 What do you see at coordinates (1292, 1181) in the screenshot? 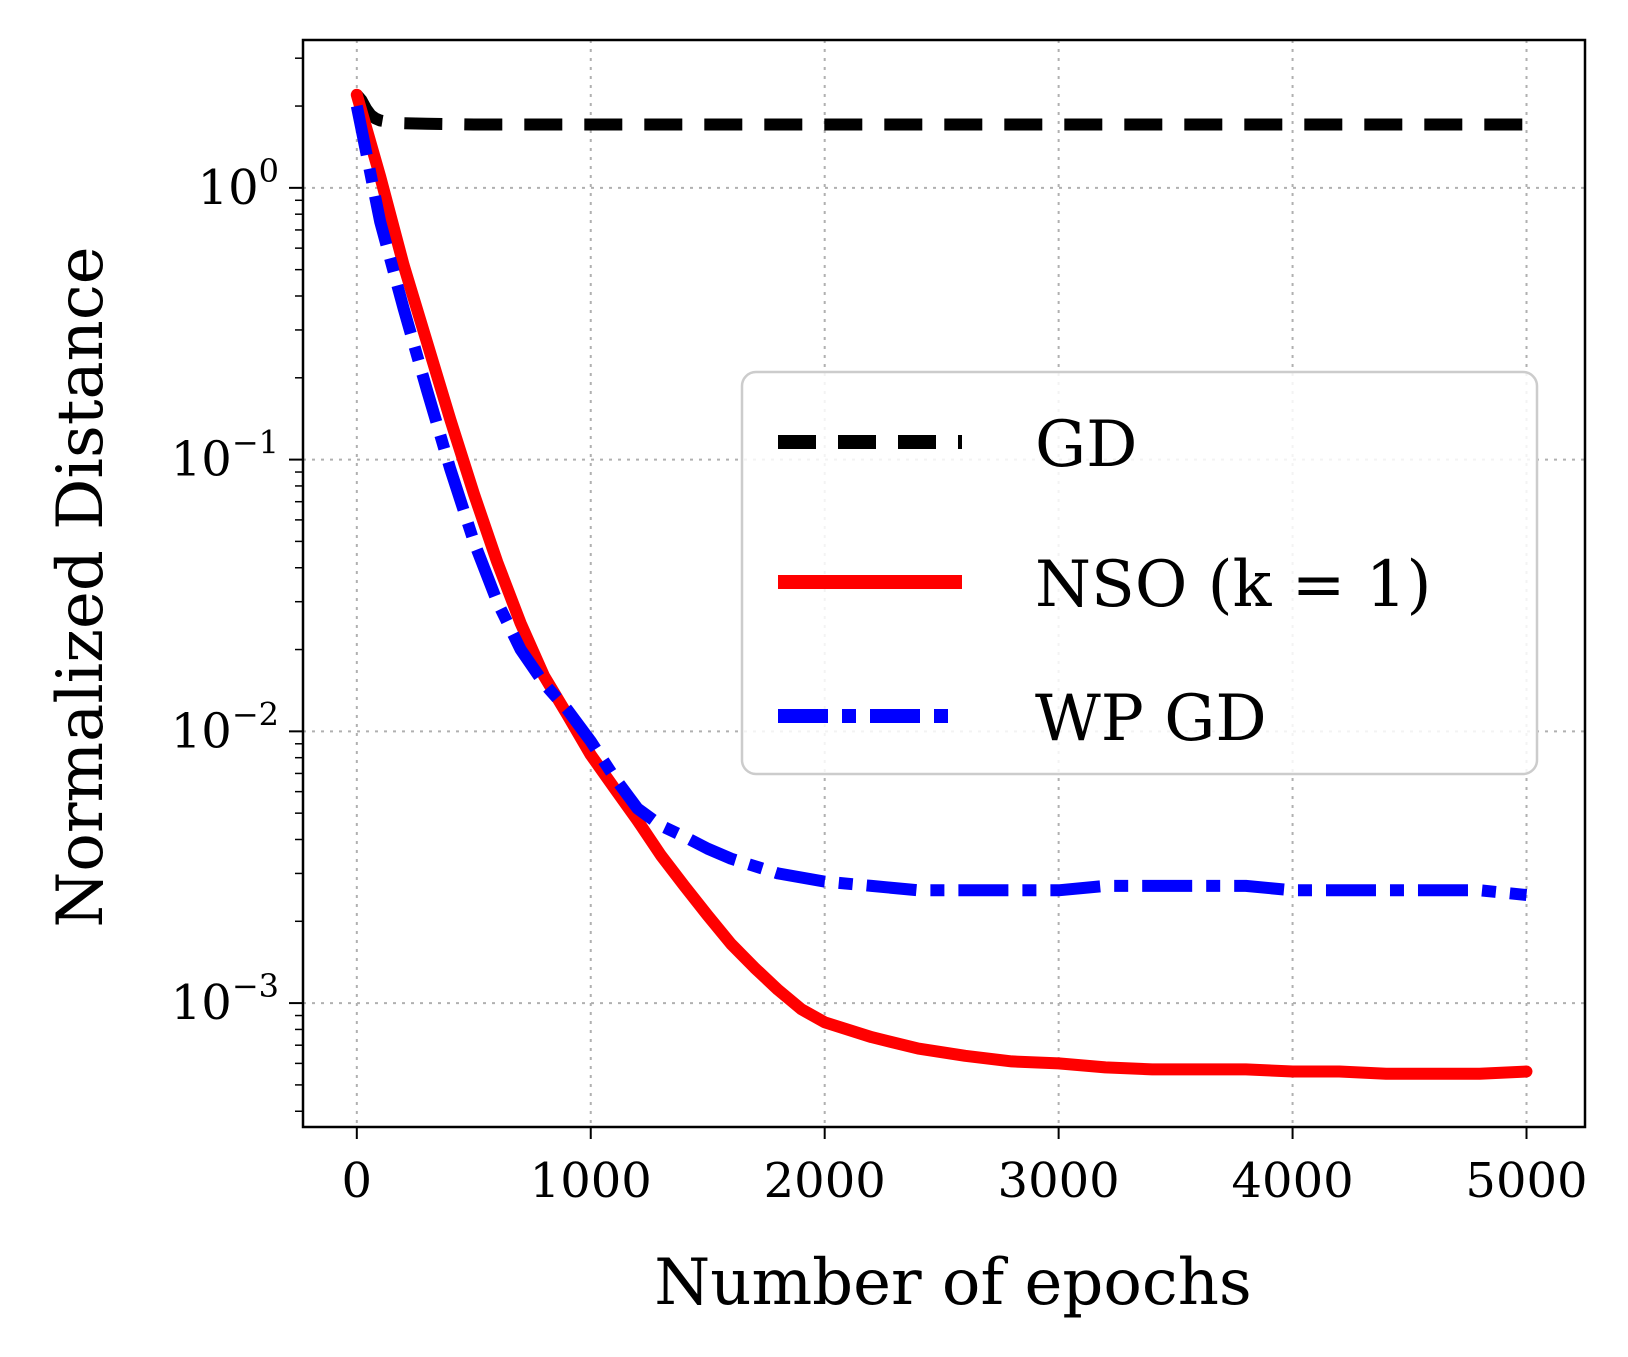
I see `x-tick-label-4: 4000` at bounding box center [1292, 1181].